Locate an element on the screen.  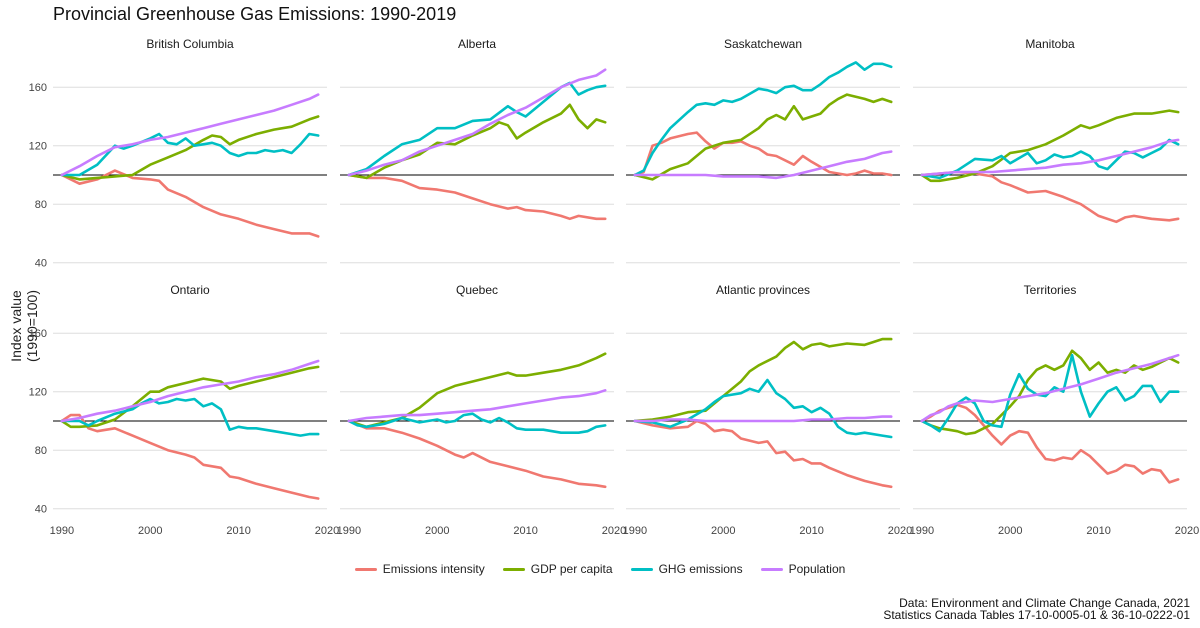
x-tick-label-ontario-2020: 2020 is located at coordinates (327, 531).